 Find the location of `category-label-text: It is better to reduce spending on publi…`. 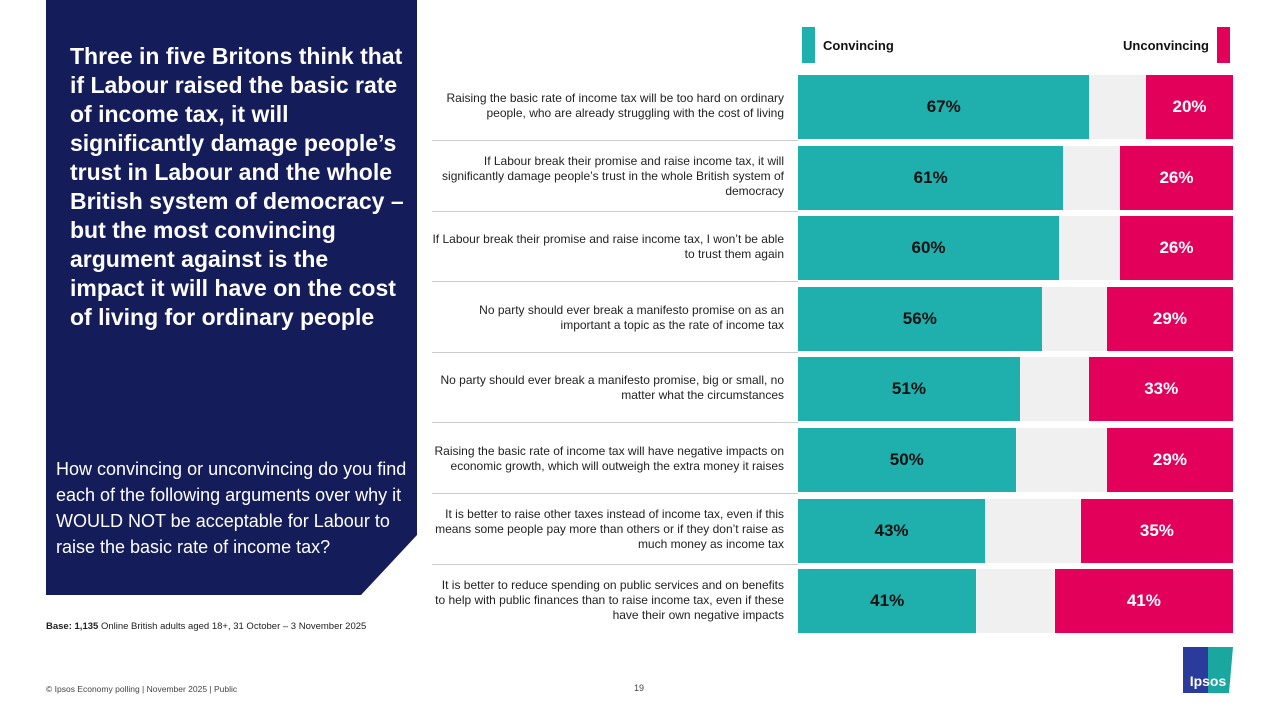

category-label-text: It is better to reduce spending on publi… is located at coordinates (609, 599).